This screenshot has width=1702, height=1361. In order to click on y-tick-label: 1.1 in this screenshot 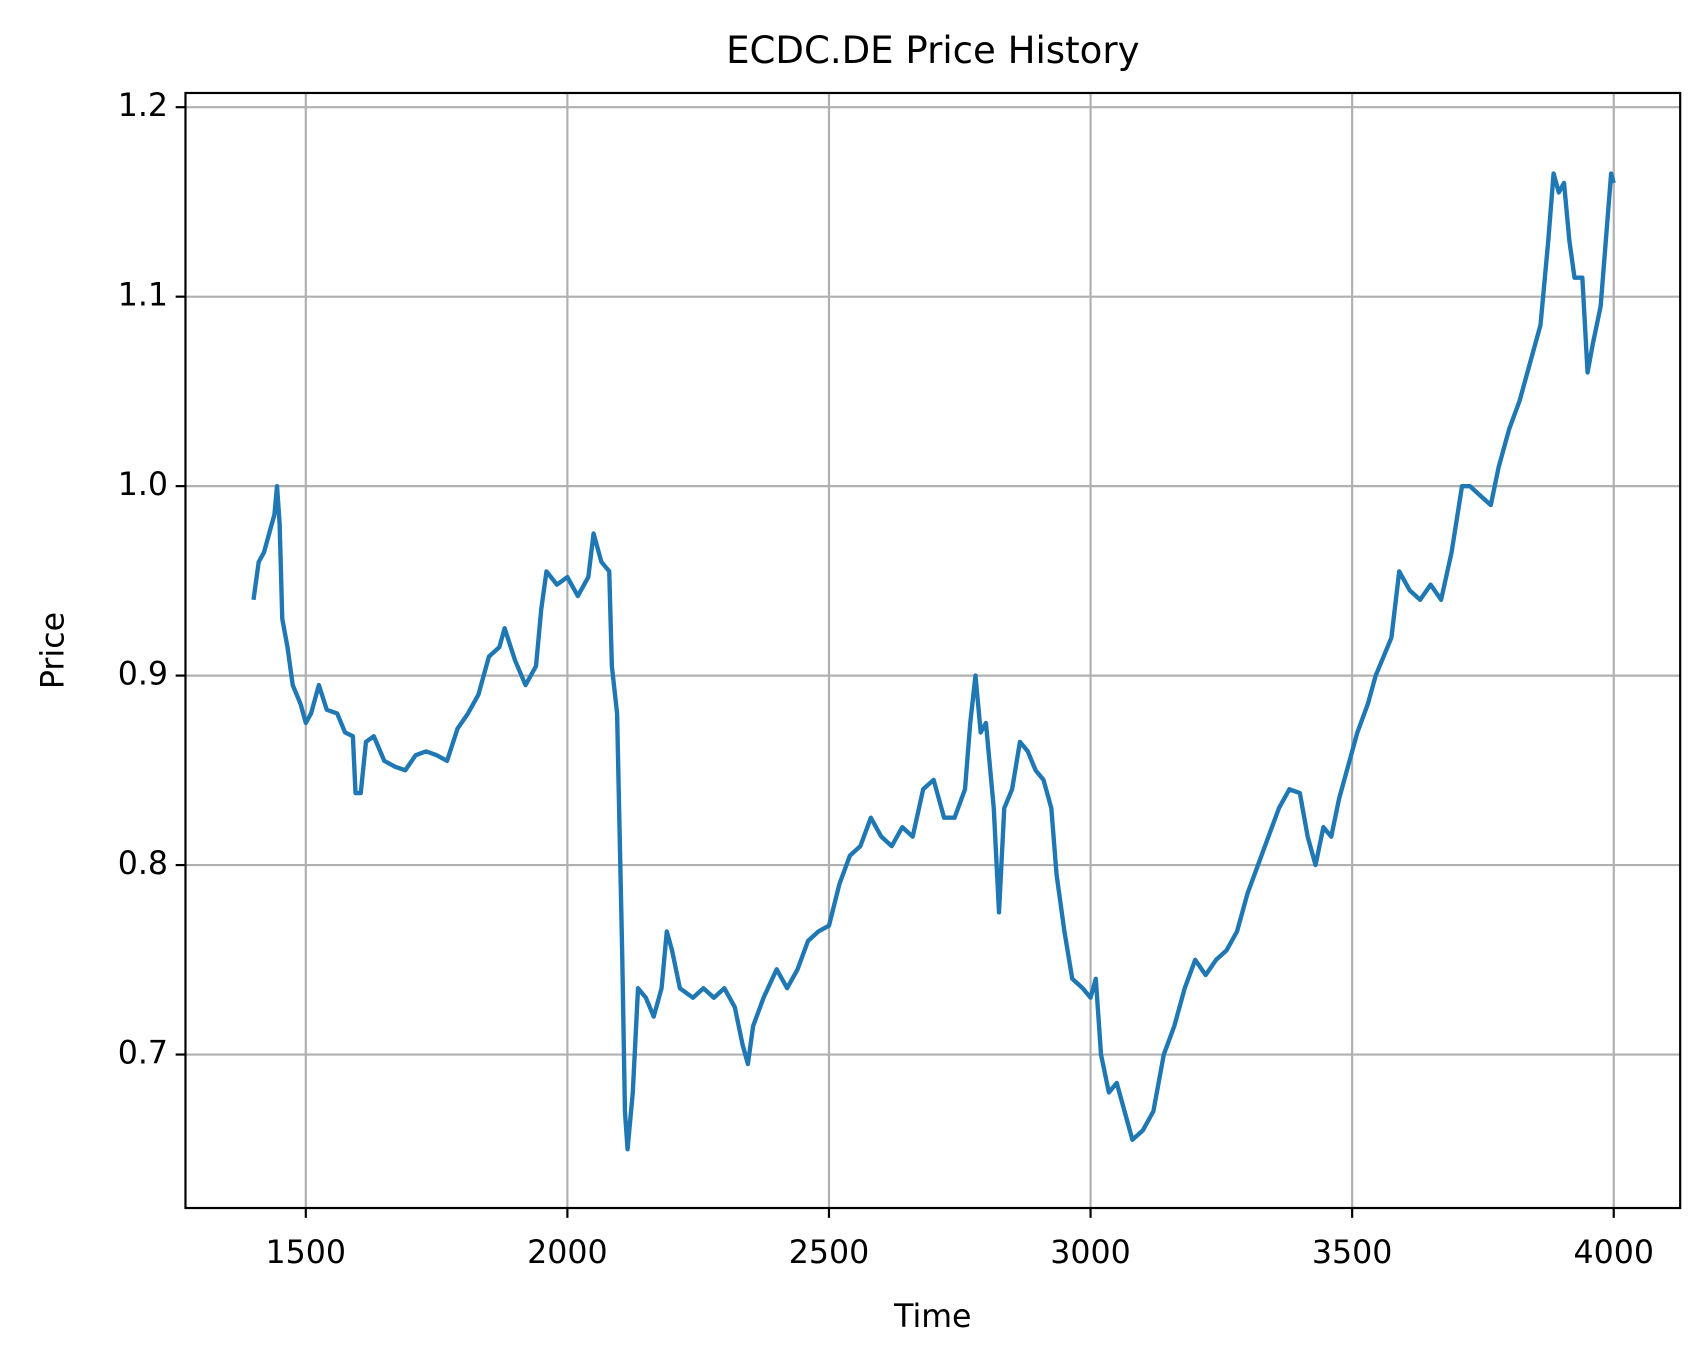, I will do `click(143, 296)`.